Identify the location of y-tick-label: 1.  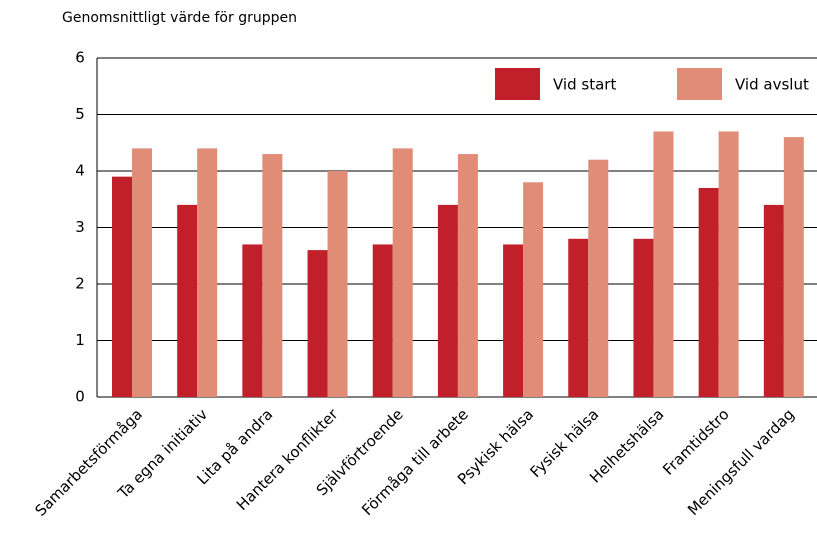
(80, 340).